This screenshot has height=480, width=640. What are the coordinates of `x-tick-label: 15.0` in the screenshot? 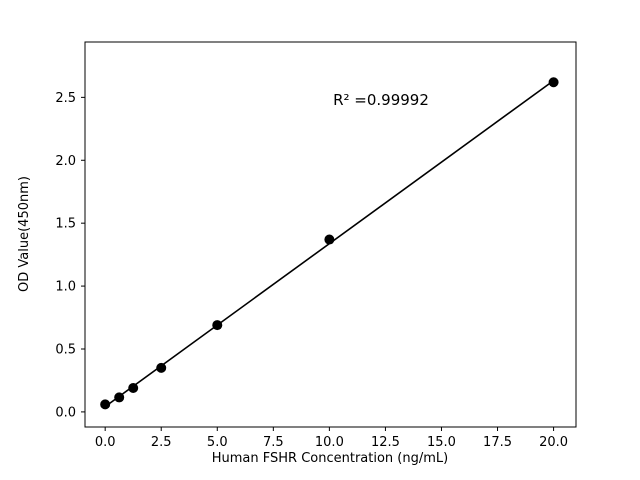 It's located at (441, 442).